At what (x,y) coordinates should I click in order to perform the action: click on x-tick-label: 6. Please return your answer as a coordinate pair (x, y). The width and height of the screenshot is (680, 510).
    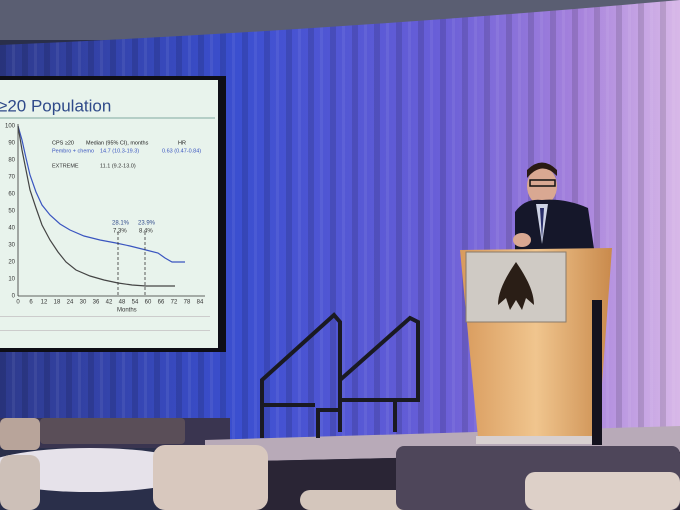
    Looking at the image, I should click on (31, 303).